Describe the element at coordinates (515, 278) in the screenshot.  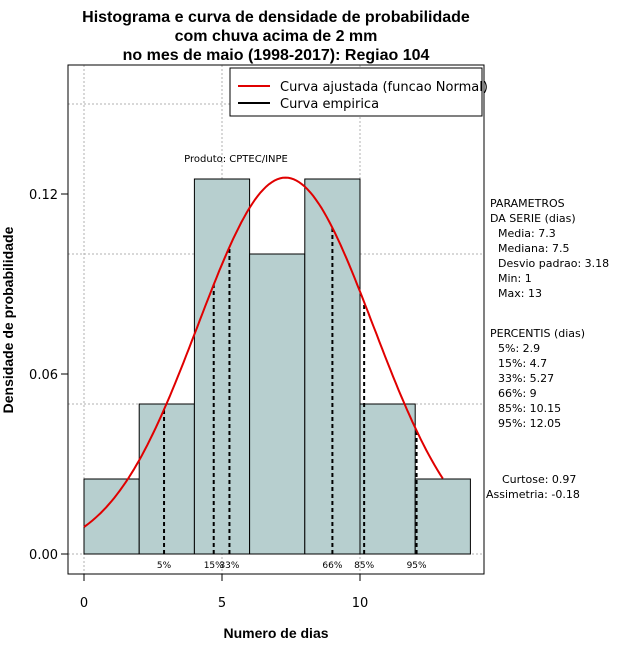
I see `param-item: Min: 1` at that location.